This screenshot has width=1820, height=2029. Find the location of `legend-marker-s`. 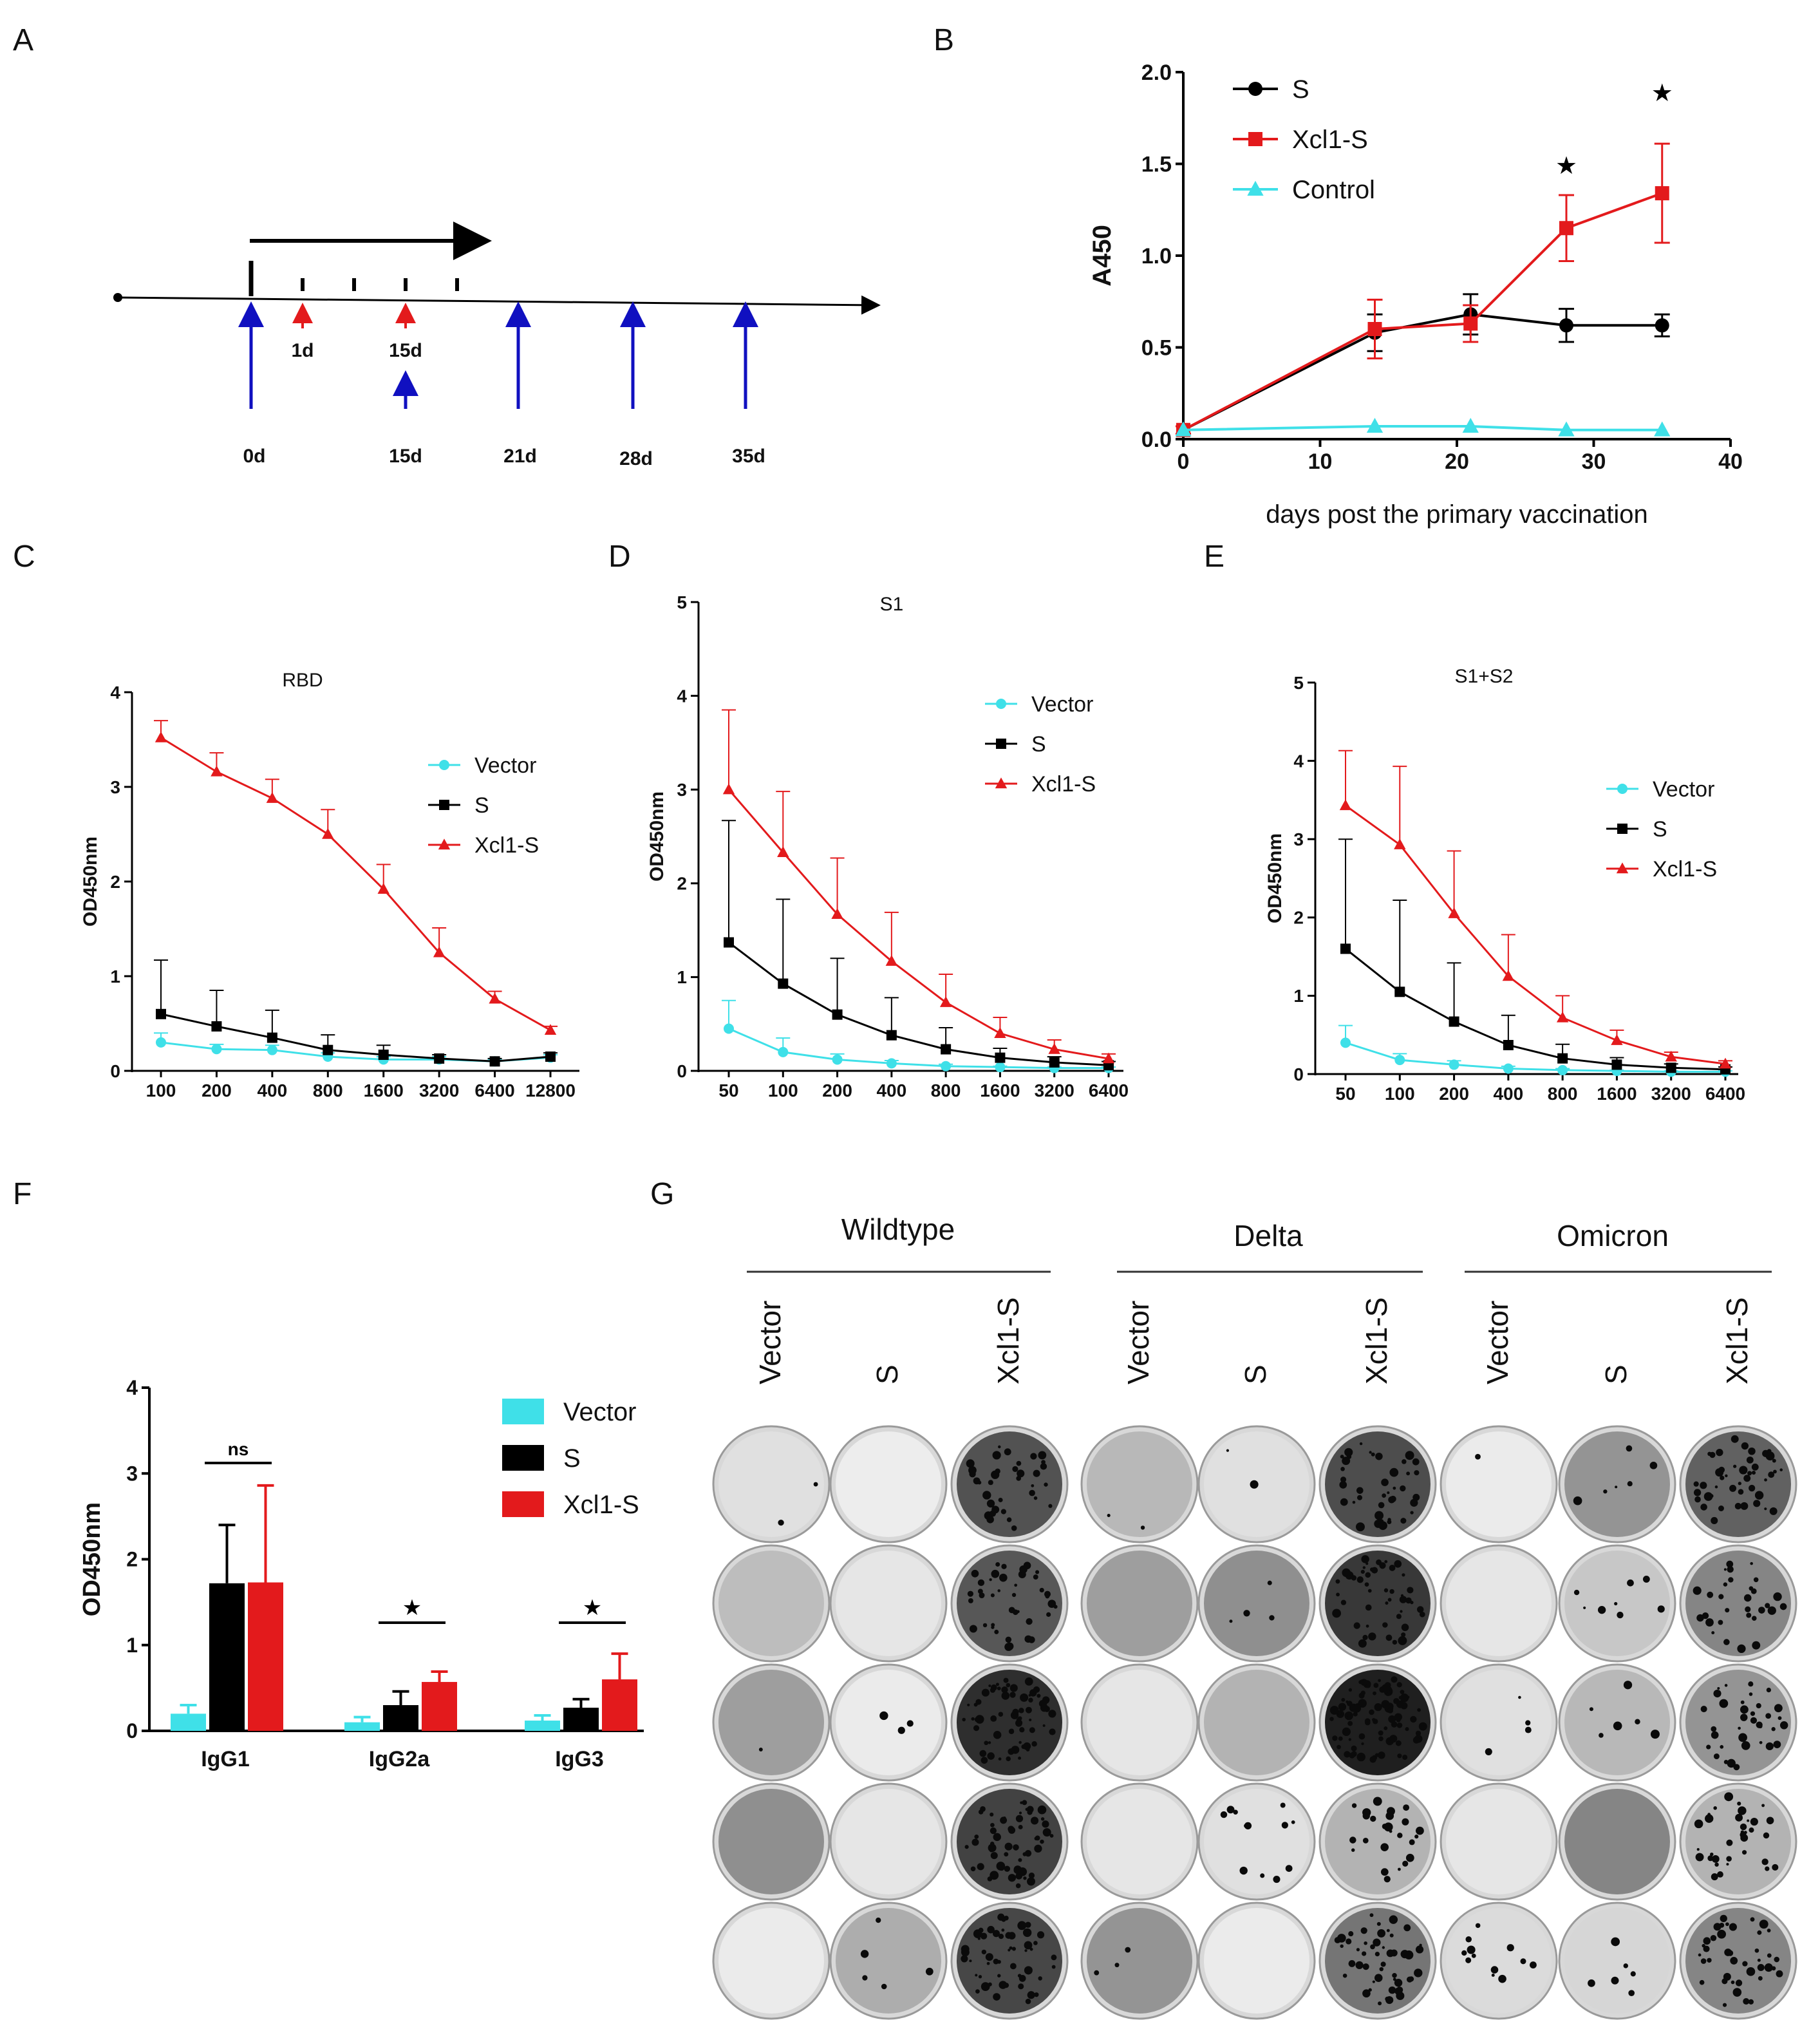

legend-marker-s is located at coordinates (1001, 744).